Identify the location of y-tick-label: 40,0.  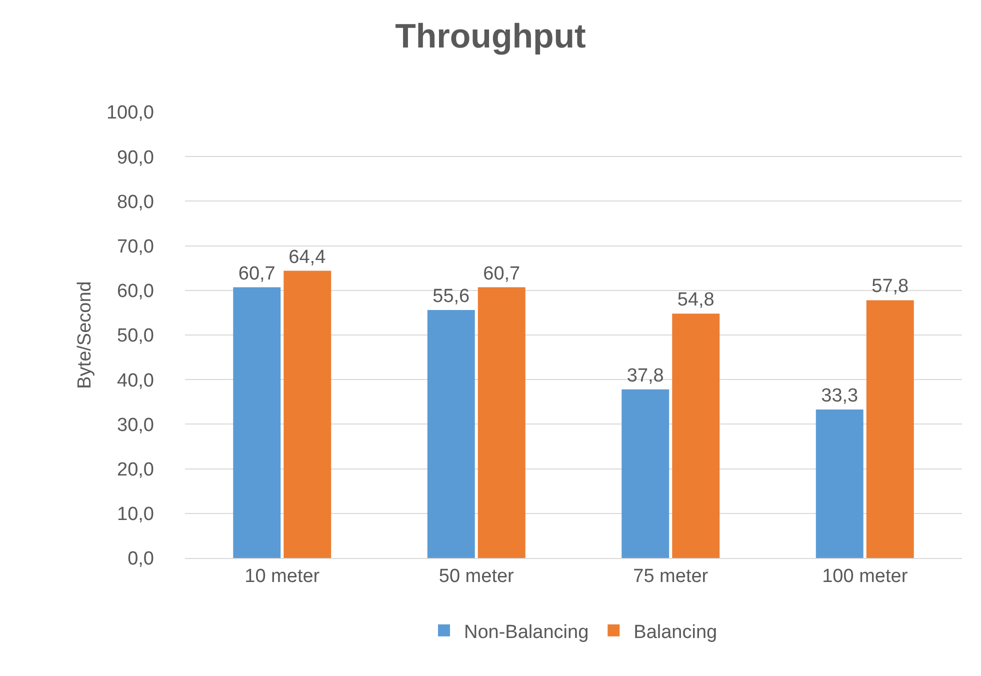
(135, 381).